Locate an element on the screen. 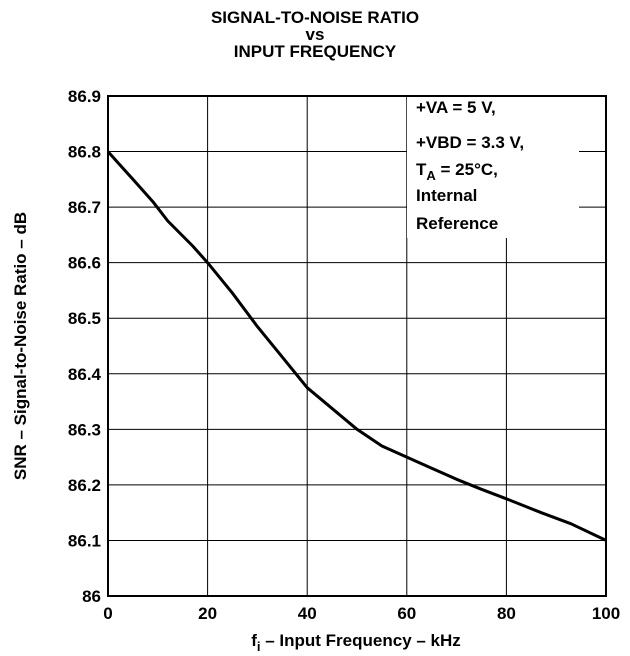 The height and width of the screenshot is (656, 630). y-tick-label: 86.1 is located at coordinates (84, 540).